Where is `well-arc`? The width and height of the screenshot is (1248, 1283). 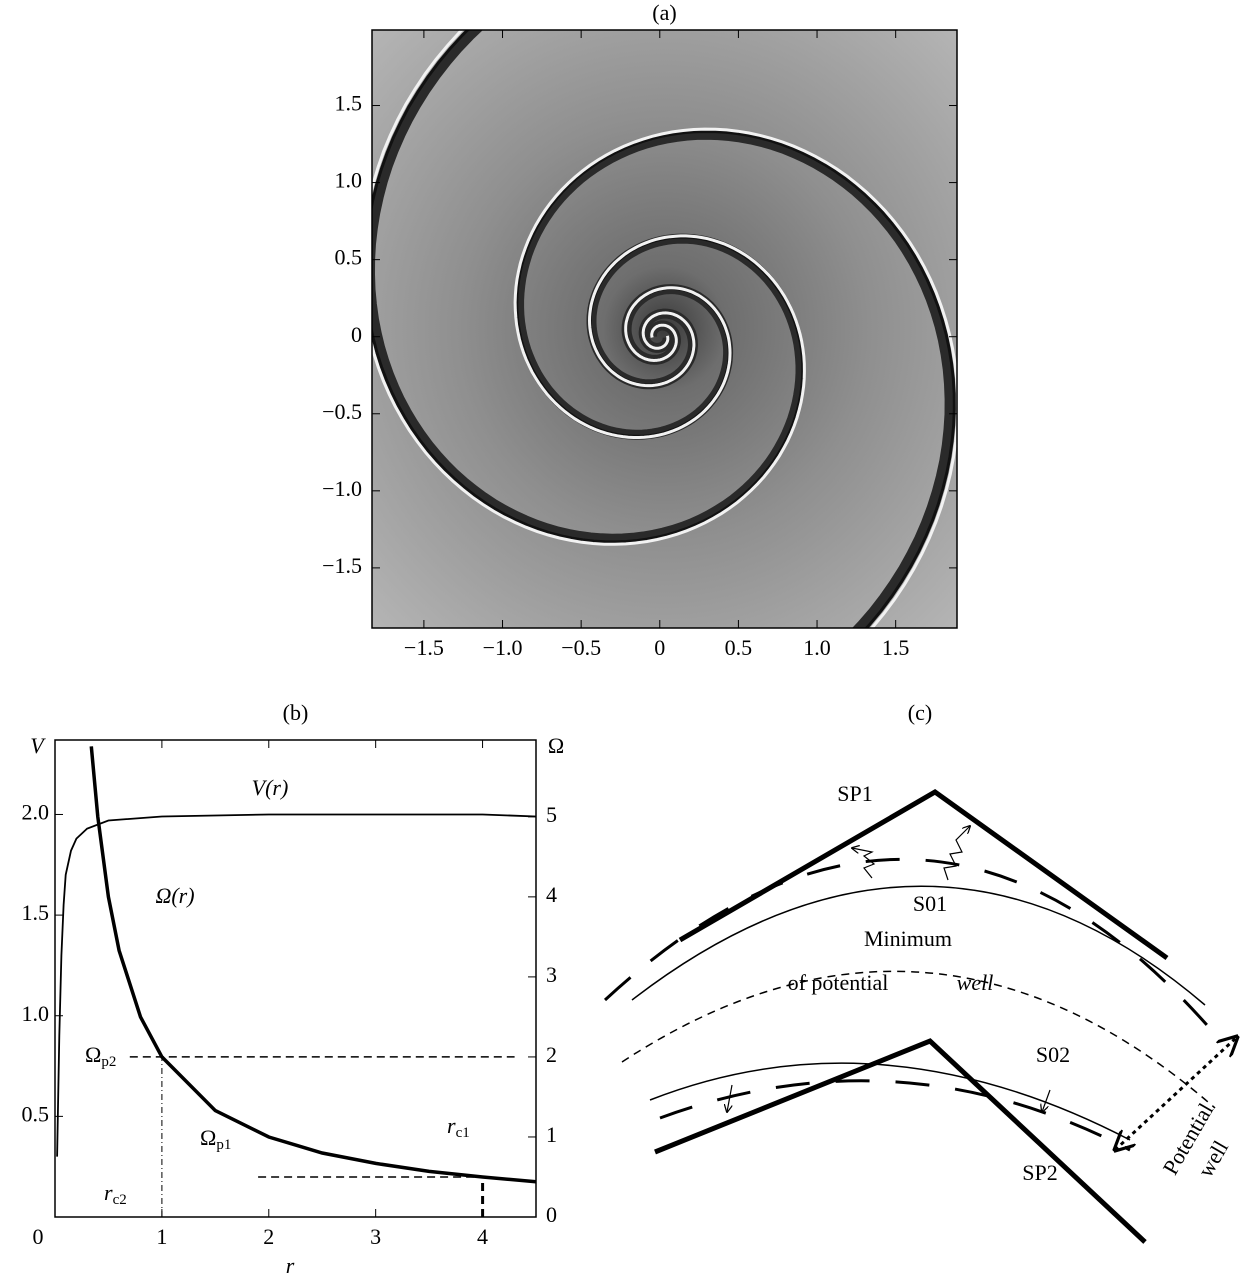
well-arc is located at coordinates (918, 1039).